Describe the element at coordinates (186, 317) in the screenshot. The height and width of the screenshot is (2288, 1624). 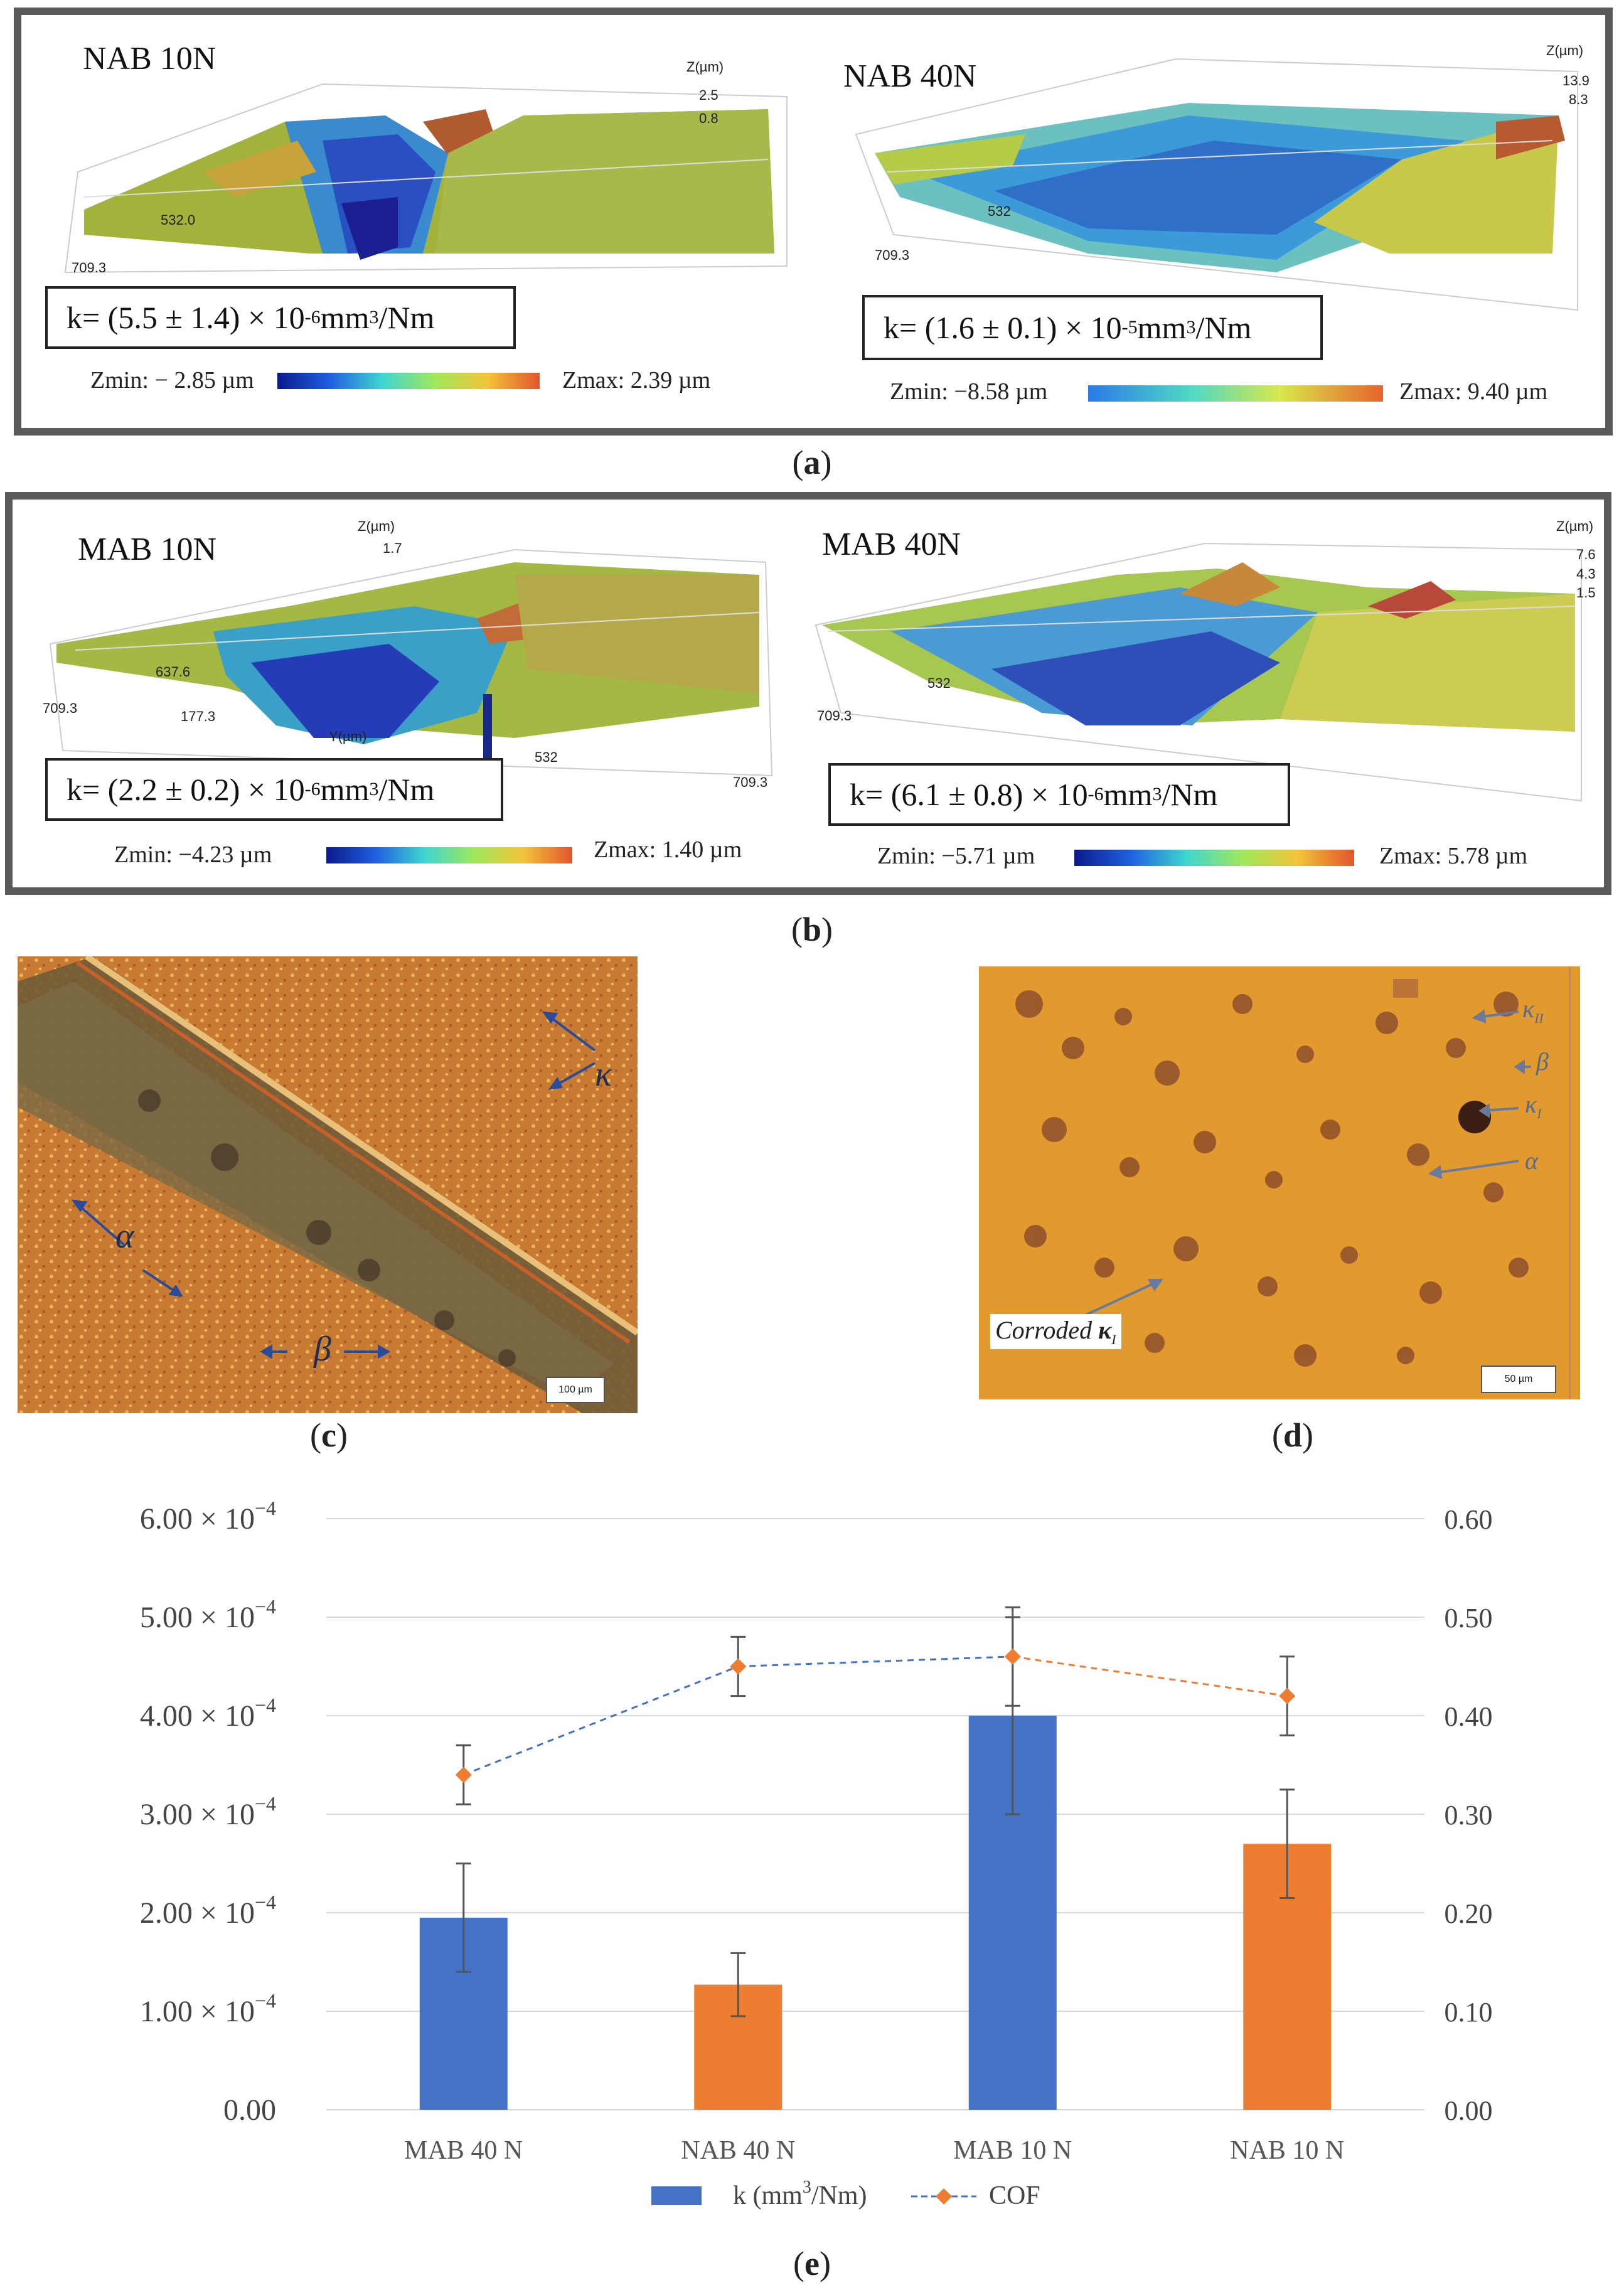
I see `wear-rate-text: k= (5.5 ± 1.4) × 10` at that location.